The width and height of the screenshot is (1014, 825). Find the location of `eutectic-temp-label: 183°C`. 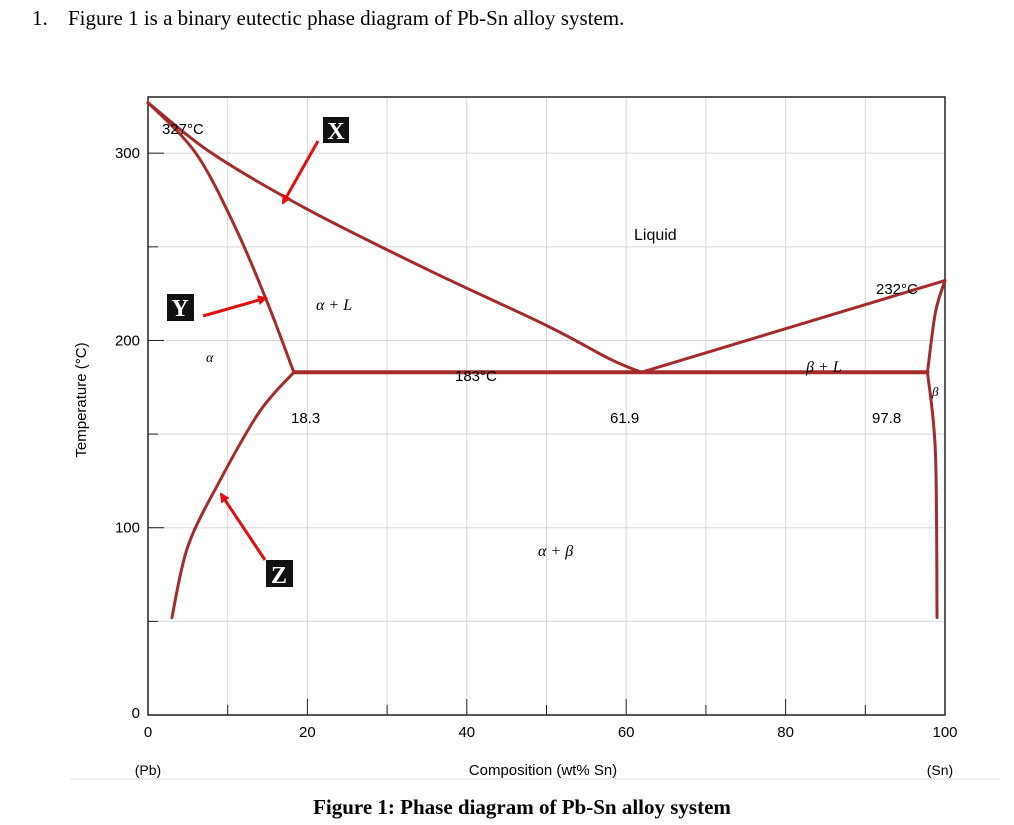

eutectic-temp-label: 183°C is located at coordinates (476, 376).